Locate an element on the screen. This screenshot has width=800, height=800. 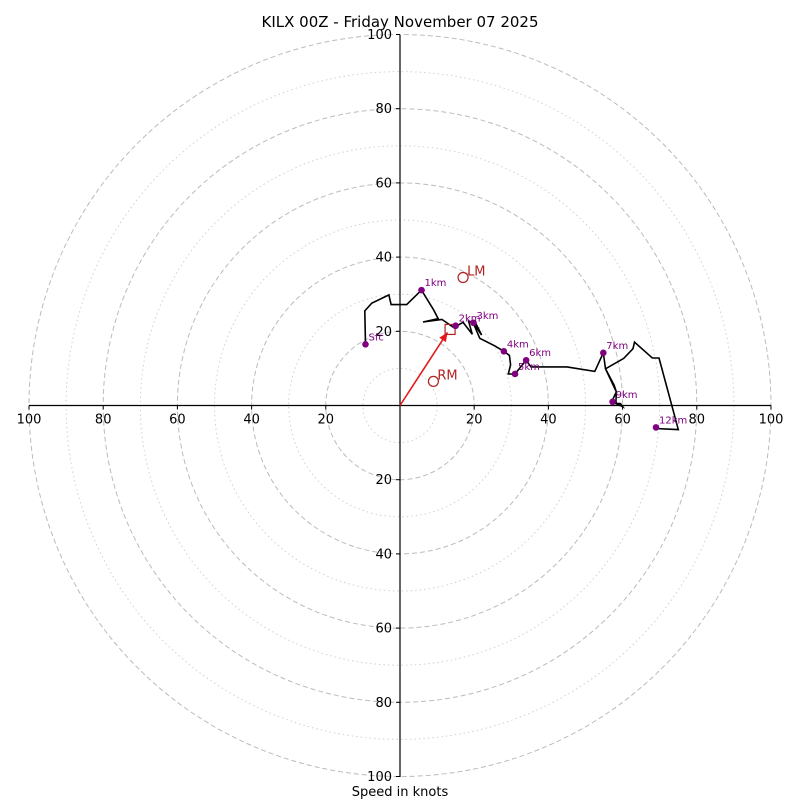
height-dot-12km is located at coordinates (656, 427).